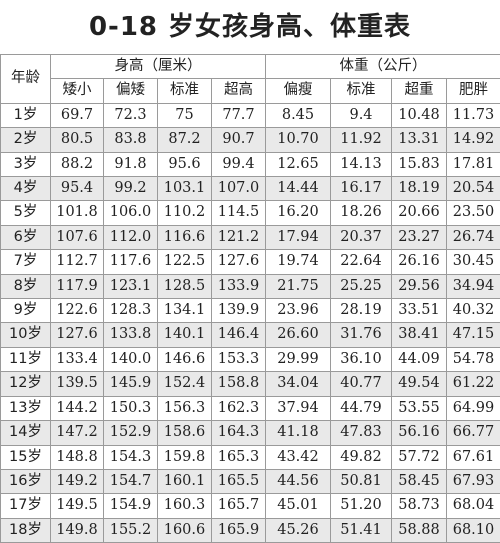 This screenshot has height=543, width=500. What do you see at coordinates (361, 213) in the screenshot?
I see `weight-cell: 18.26` at bounding box center [361, 213].